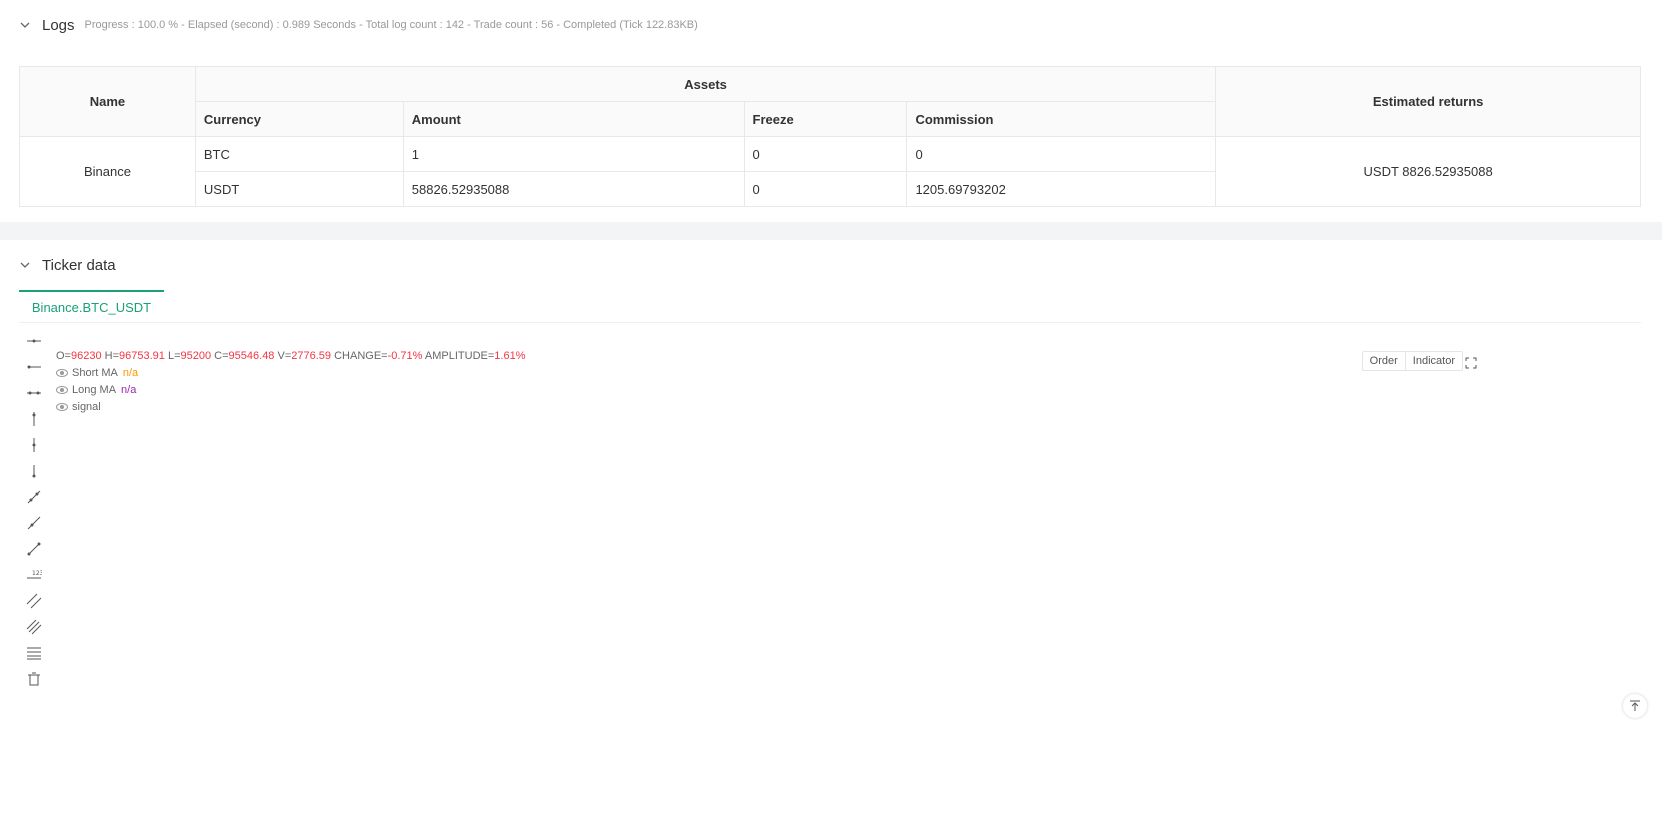 This screenshot has height=826, width=1662. Describe the element at coordinates (1433, 361) in the screenshot. I see `indicator-button: Indicator` at that location.